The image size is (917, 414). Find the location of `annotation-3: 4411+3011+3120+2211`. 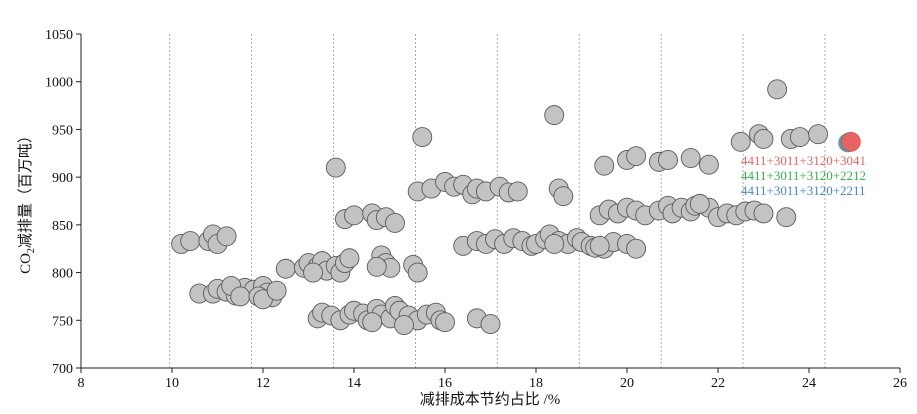

annotation-3: 4411+3011+3120+2211 is located at coordinates (803, 190).